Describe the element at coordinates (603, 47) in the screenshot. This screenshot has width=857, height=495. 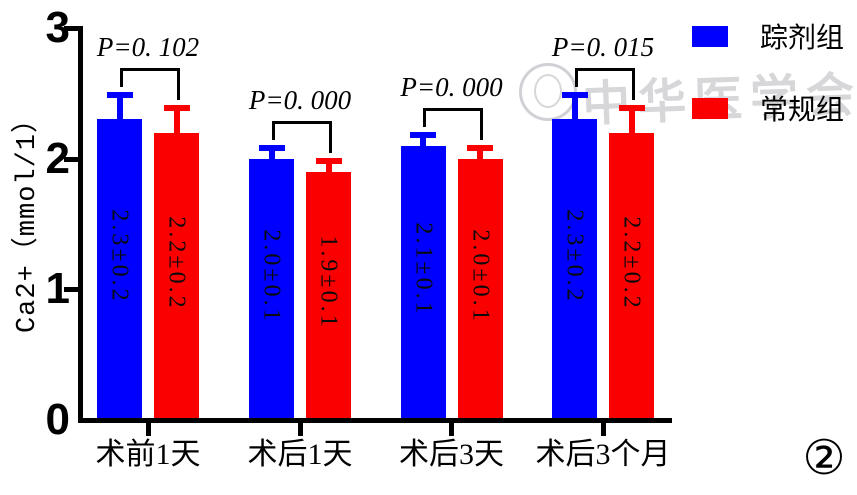
I see `p-value-label: P=0. 015` at that location.